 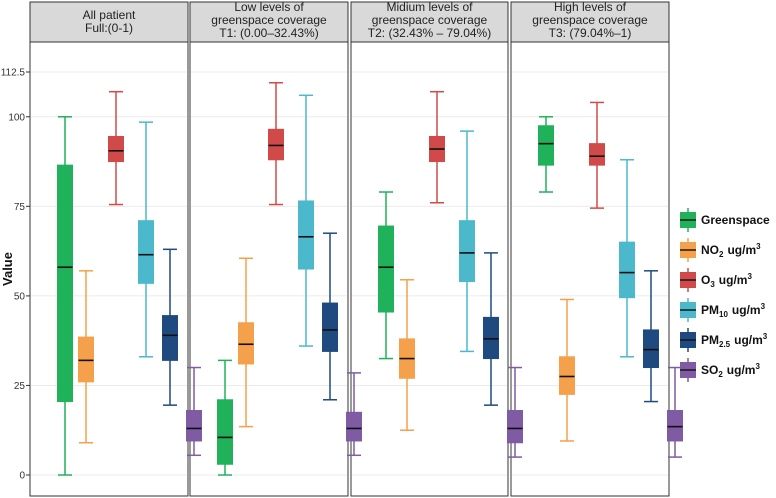 I want to click on legend-item-no2: NO2 ug/m3, so click(x=720, y=250).